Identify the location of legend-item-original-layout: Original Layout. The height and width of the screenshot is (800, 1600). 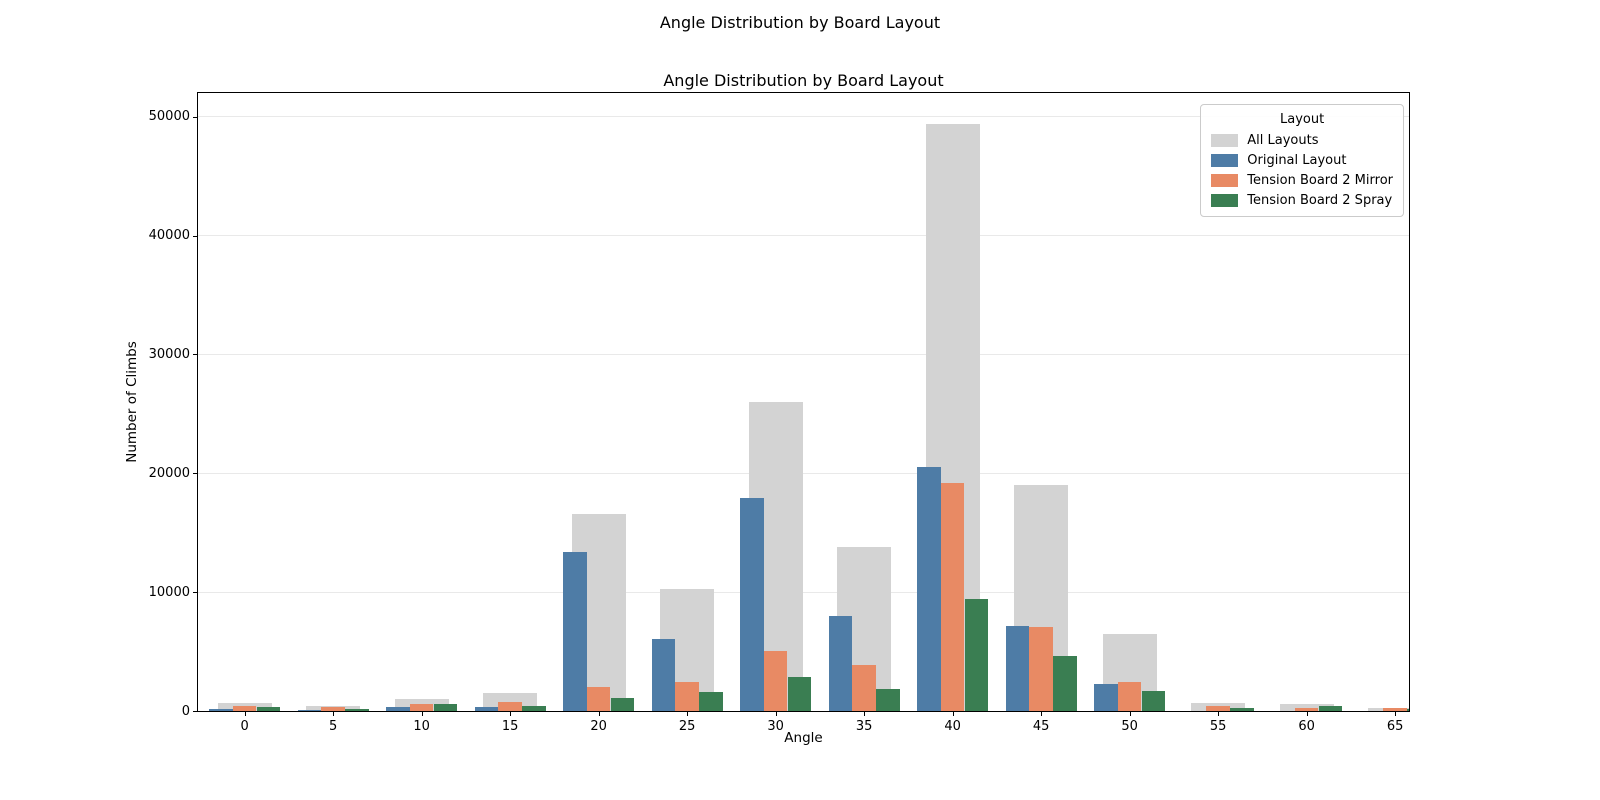
(1302, 160).